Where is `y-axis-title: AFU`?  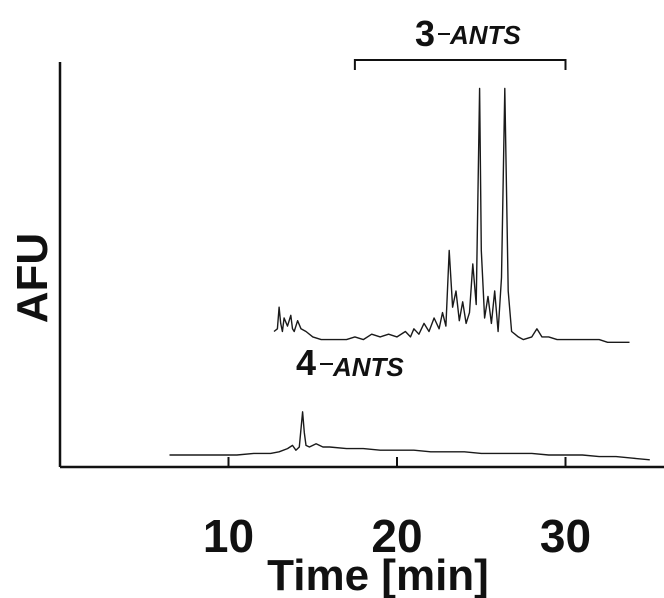
y-axis-title: AFU is located at coordinates (32, 278).